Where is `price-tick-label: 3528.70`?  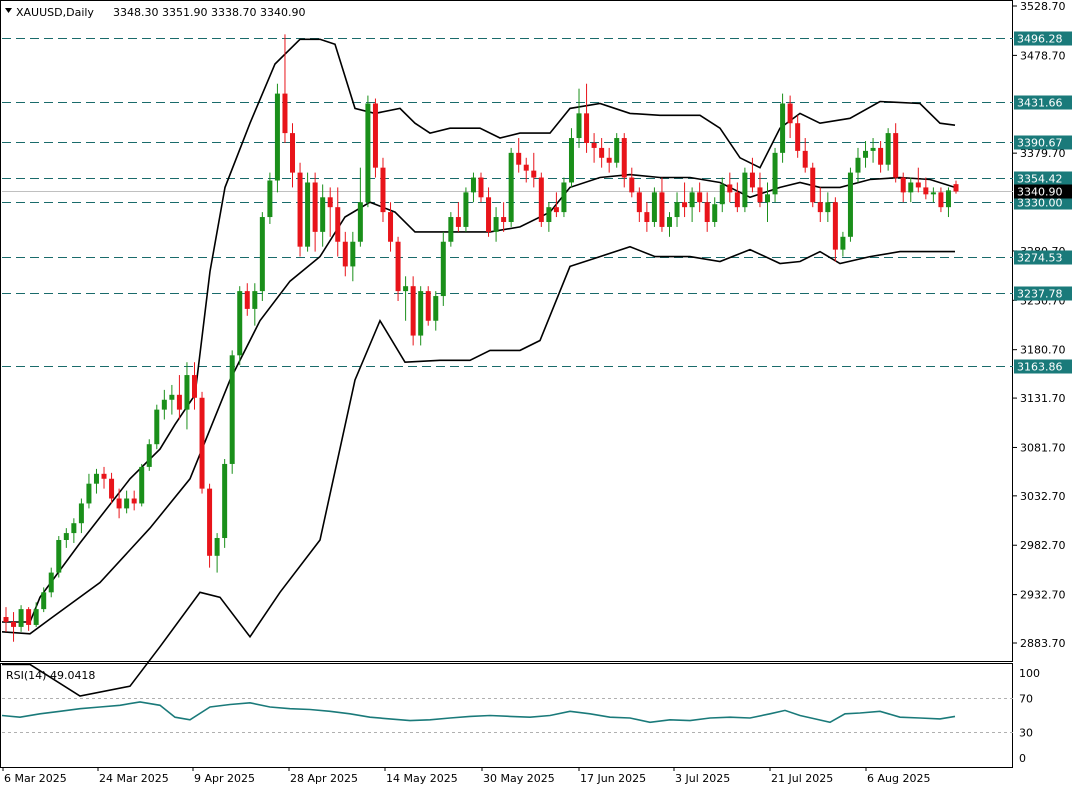 price-tick-label: 3528.70 is located at coordinates (1043, 6).